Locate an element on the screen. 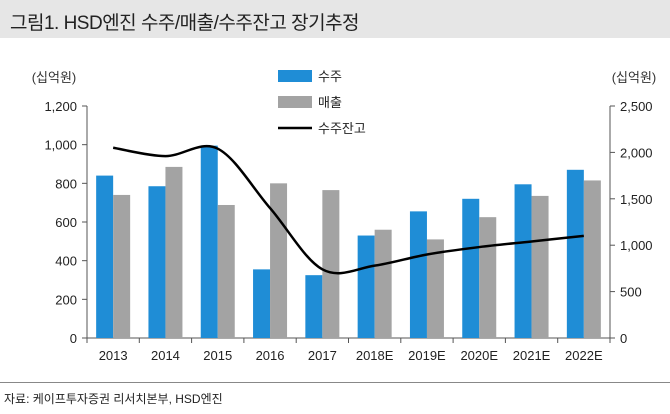 The image size is (670, 414). right-tick-label: 2,500 is located at coordinates (636, 106).